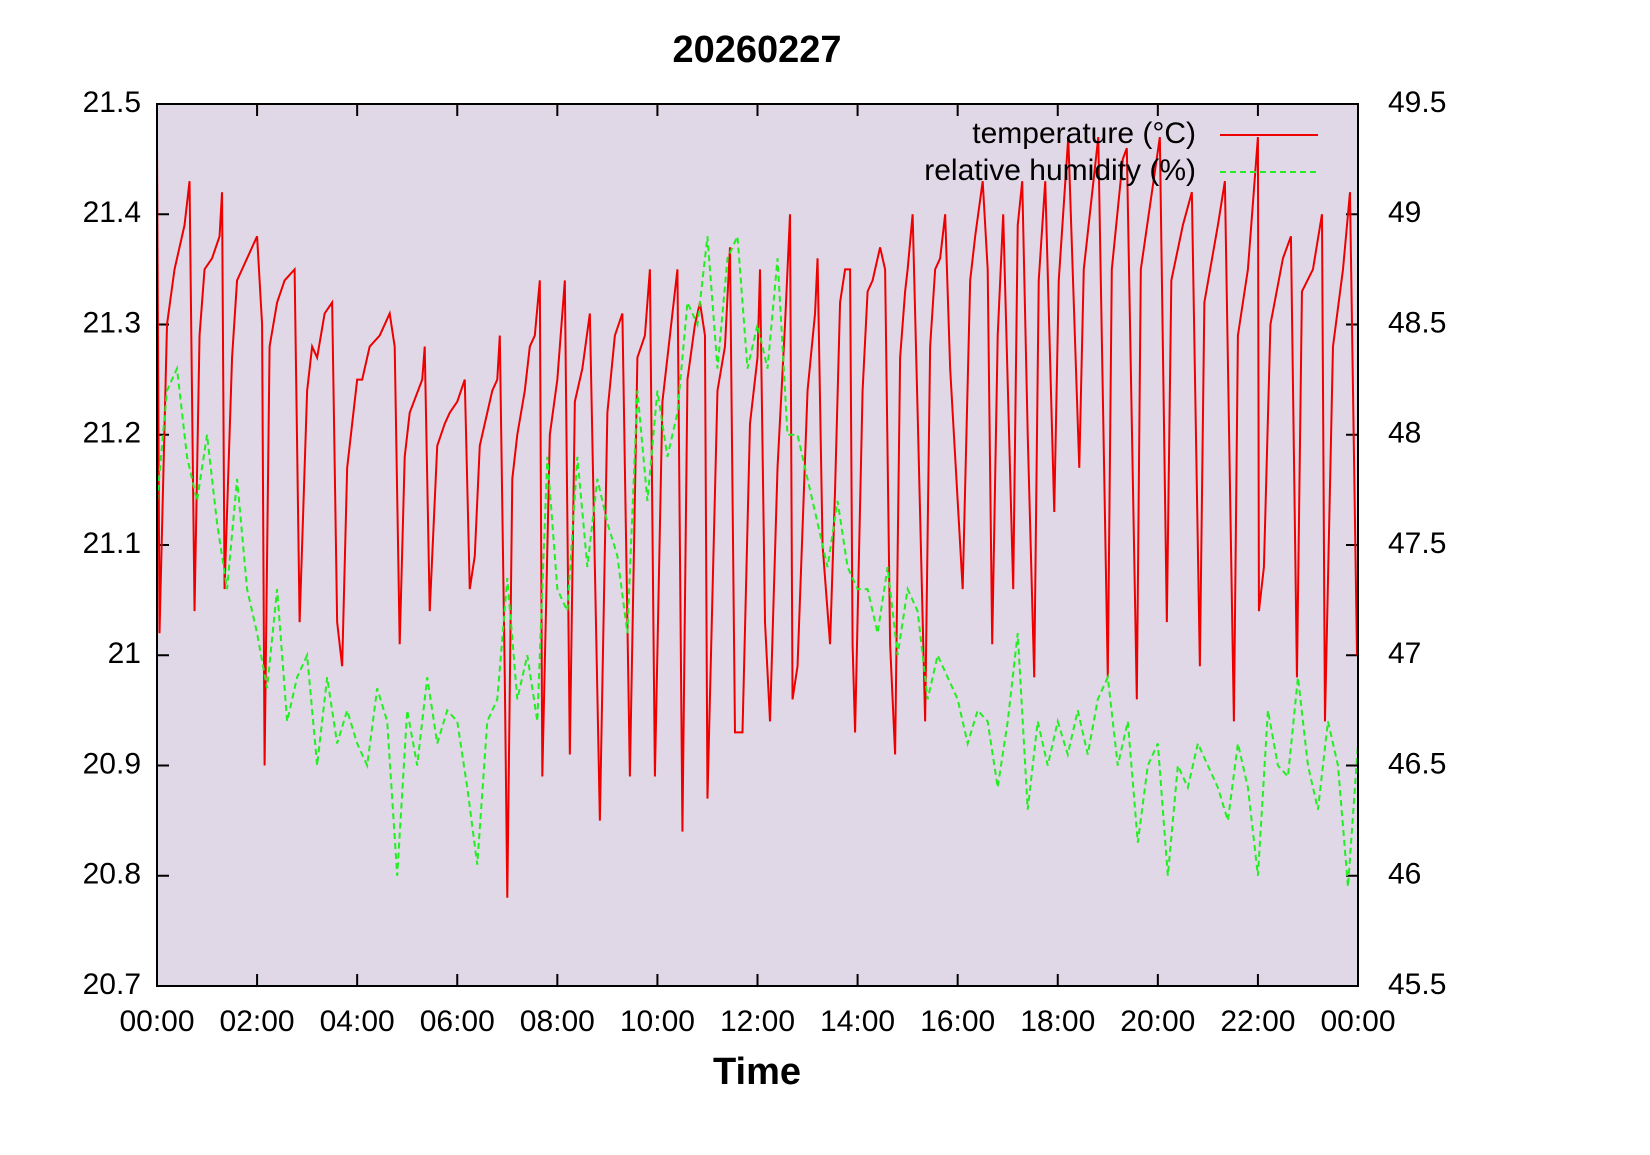  I want to click on x-tick-label: 08:00, so click(557, 1021).